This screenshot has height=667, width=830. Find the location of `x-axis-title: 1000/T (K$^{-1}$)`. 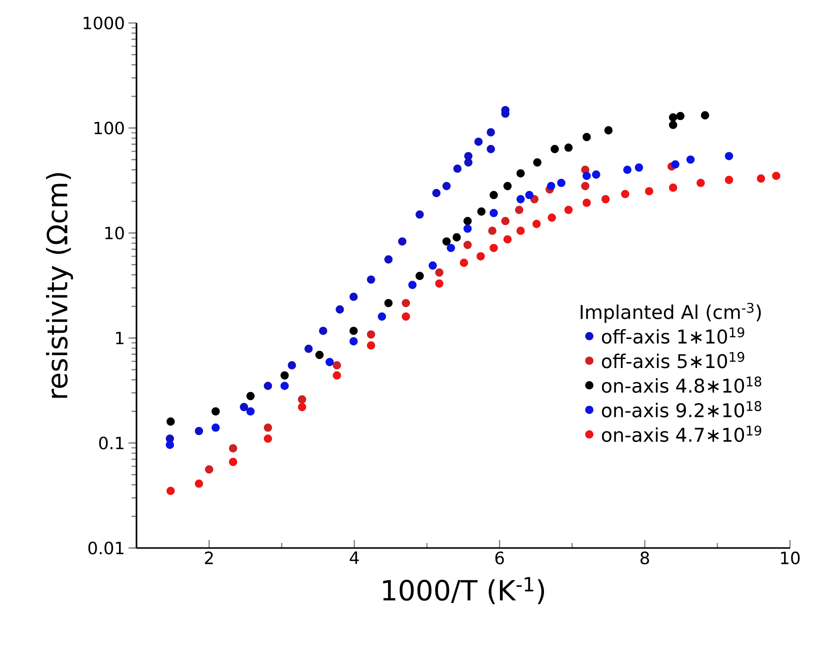

x-axis-title: 1000/T (K$^{-1}$) is located at coordinates (463, 590).